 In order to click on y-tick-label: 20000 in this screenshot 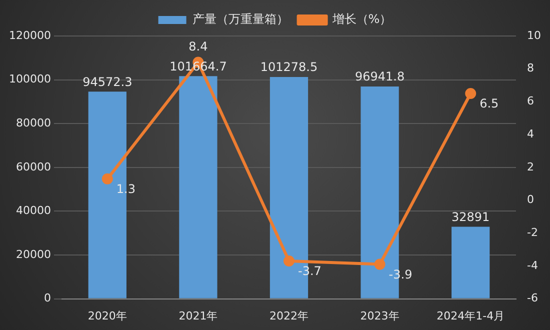, I will do `click(33, 254)`.